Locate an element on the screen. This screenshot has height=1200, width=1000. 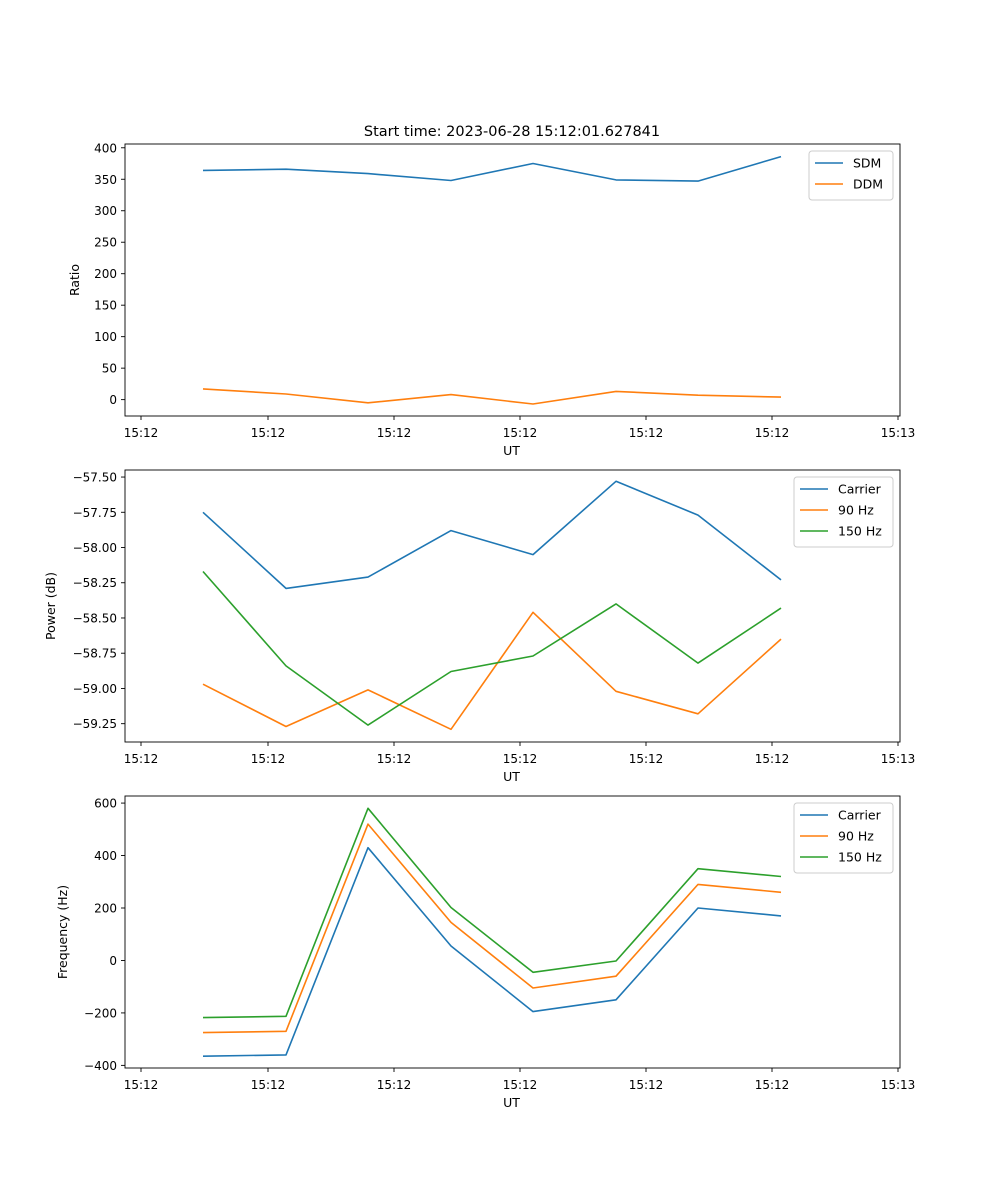
legend-label: SDM is located at coordinates (867, 163).